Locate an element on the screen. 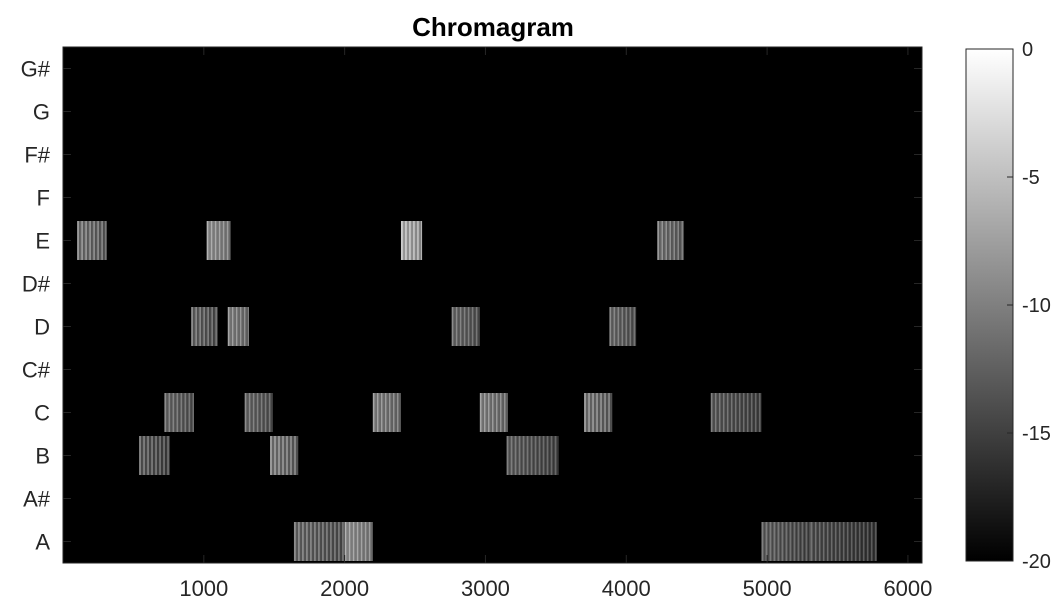 Image resolution: width=1063 pixels, height=604 pixels. y-tick-label-G: G is located at coordinates (41, 112).